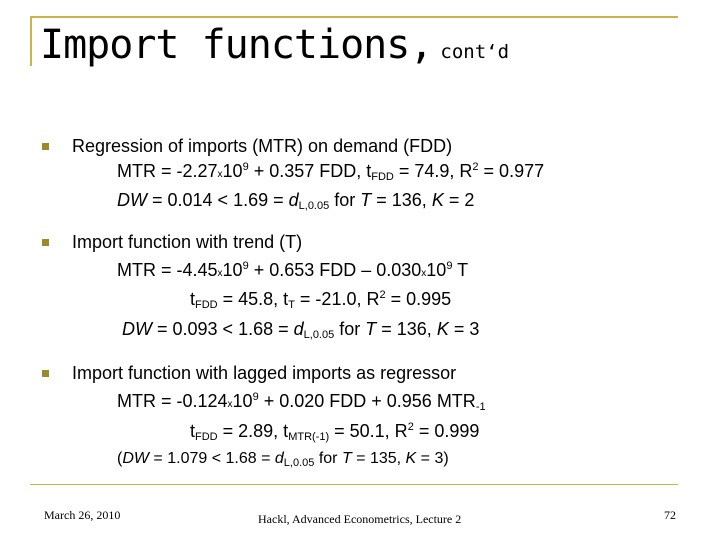  I want to click on item-2-heading: Import function with trend (T), so click(187, 242).